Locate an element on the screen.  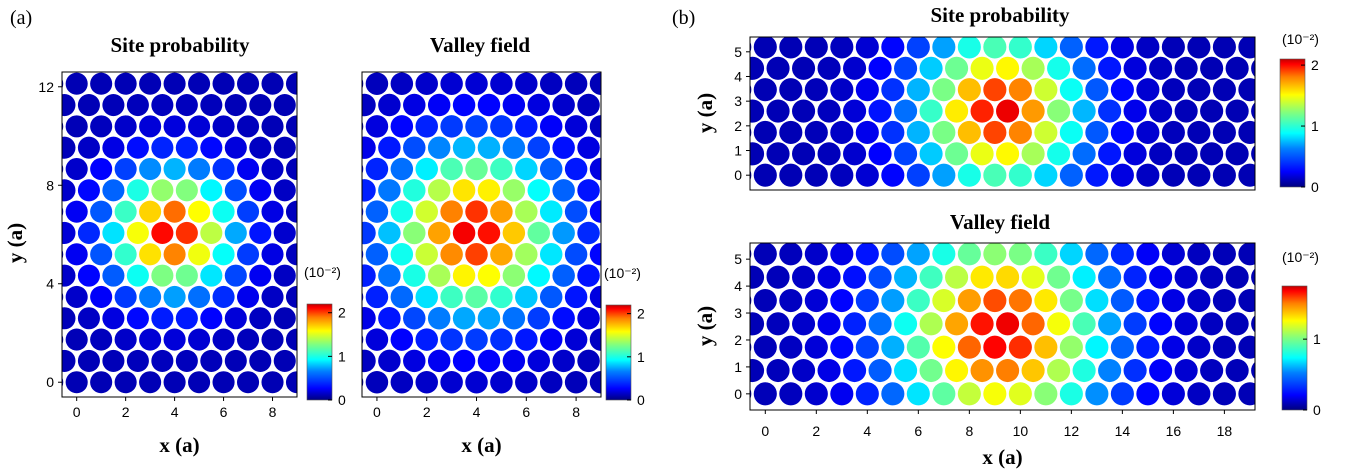
colorbar-tick-label: 1 is located at coordinates (1317, 339).